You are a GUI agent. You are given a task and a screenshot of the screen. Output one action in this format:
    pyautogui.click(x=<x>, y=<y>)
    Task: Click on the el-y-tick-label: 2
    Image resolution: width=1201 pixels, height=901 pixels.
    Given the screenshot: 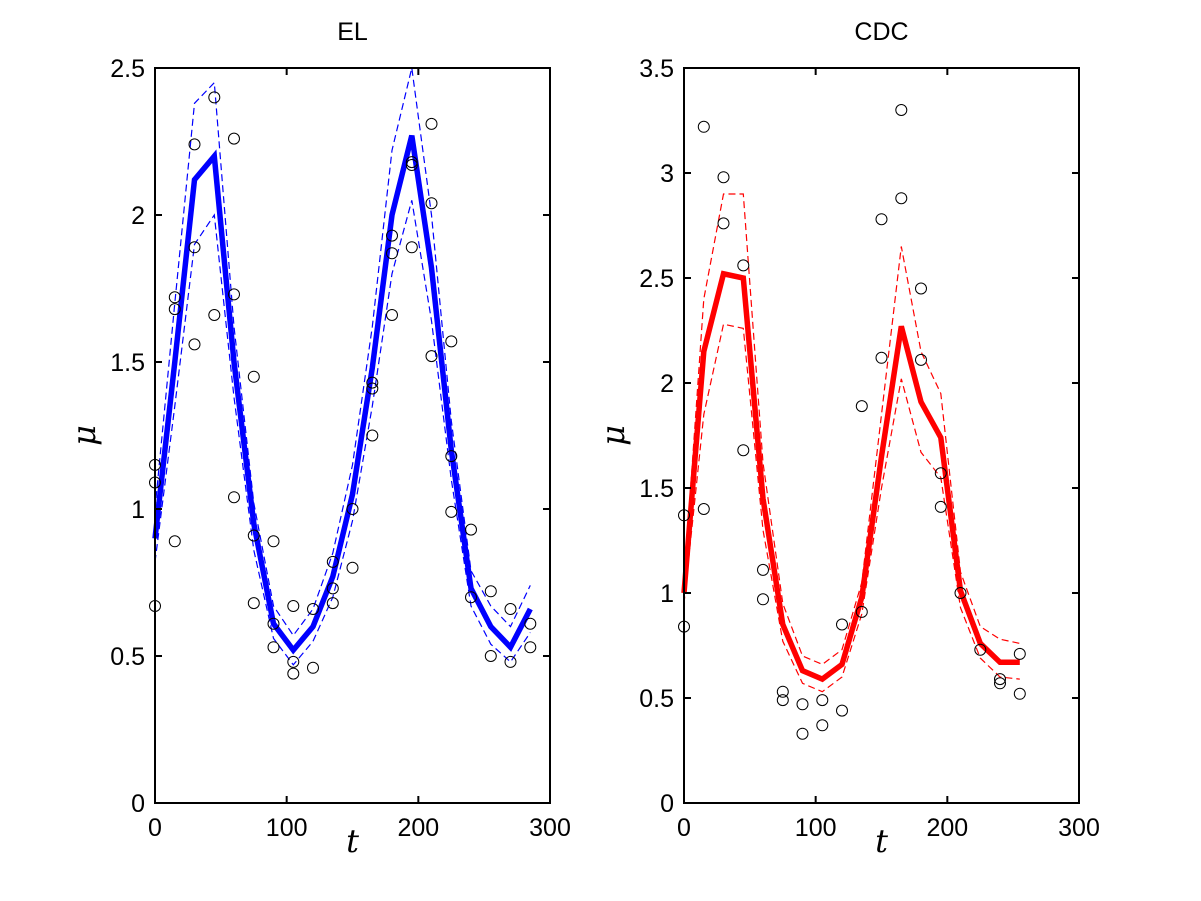 What is the action you would take?
    pyautogui.click(x=138, y=216)
    